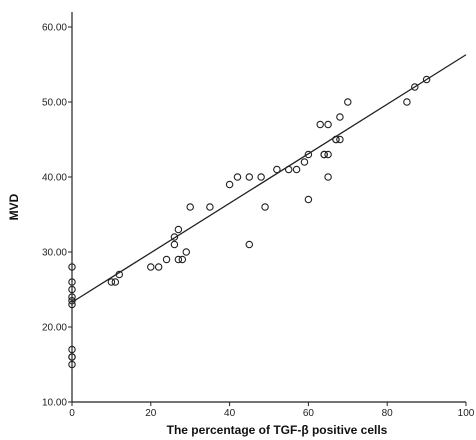 This screenshot has height=440, width=476. I want to click on x-tick-label: 40, so click(230, 413).